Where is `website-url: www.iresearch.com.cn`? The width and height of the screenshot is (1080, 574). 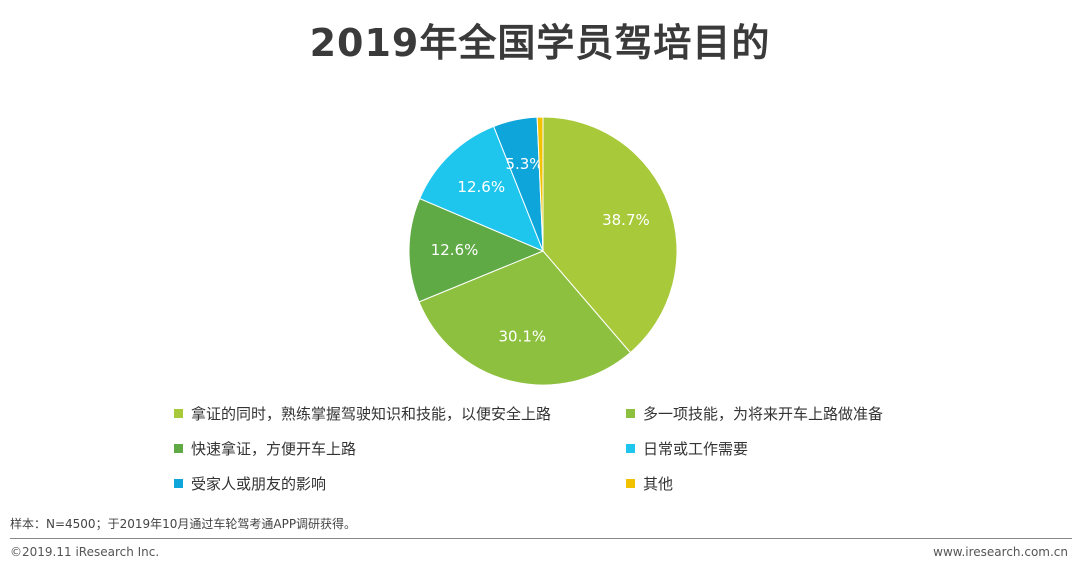 website-url: www.iresearch.com.cn is located at coordinates (1000, 552).